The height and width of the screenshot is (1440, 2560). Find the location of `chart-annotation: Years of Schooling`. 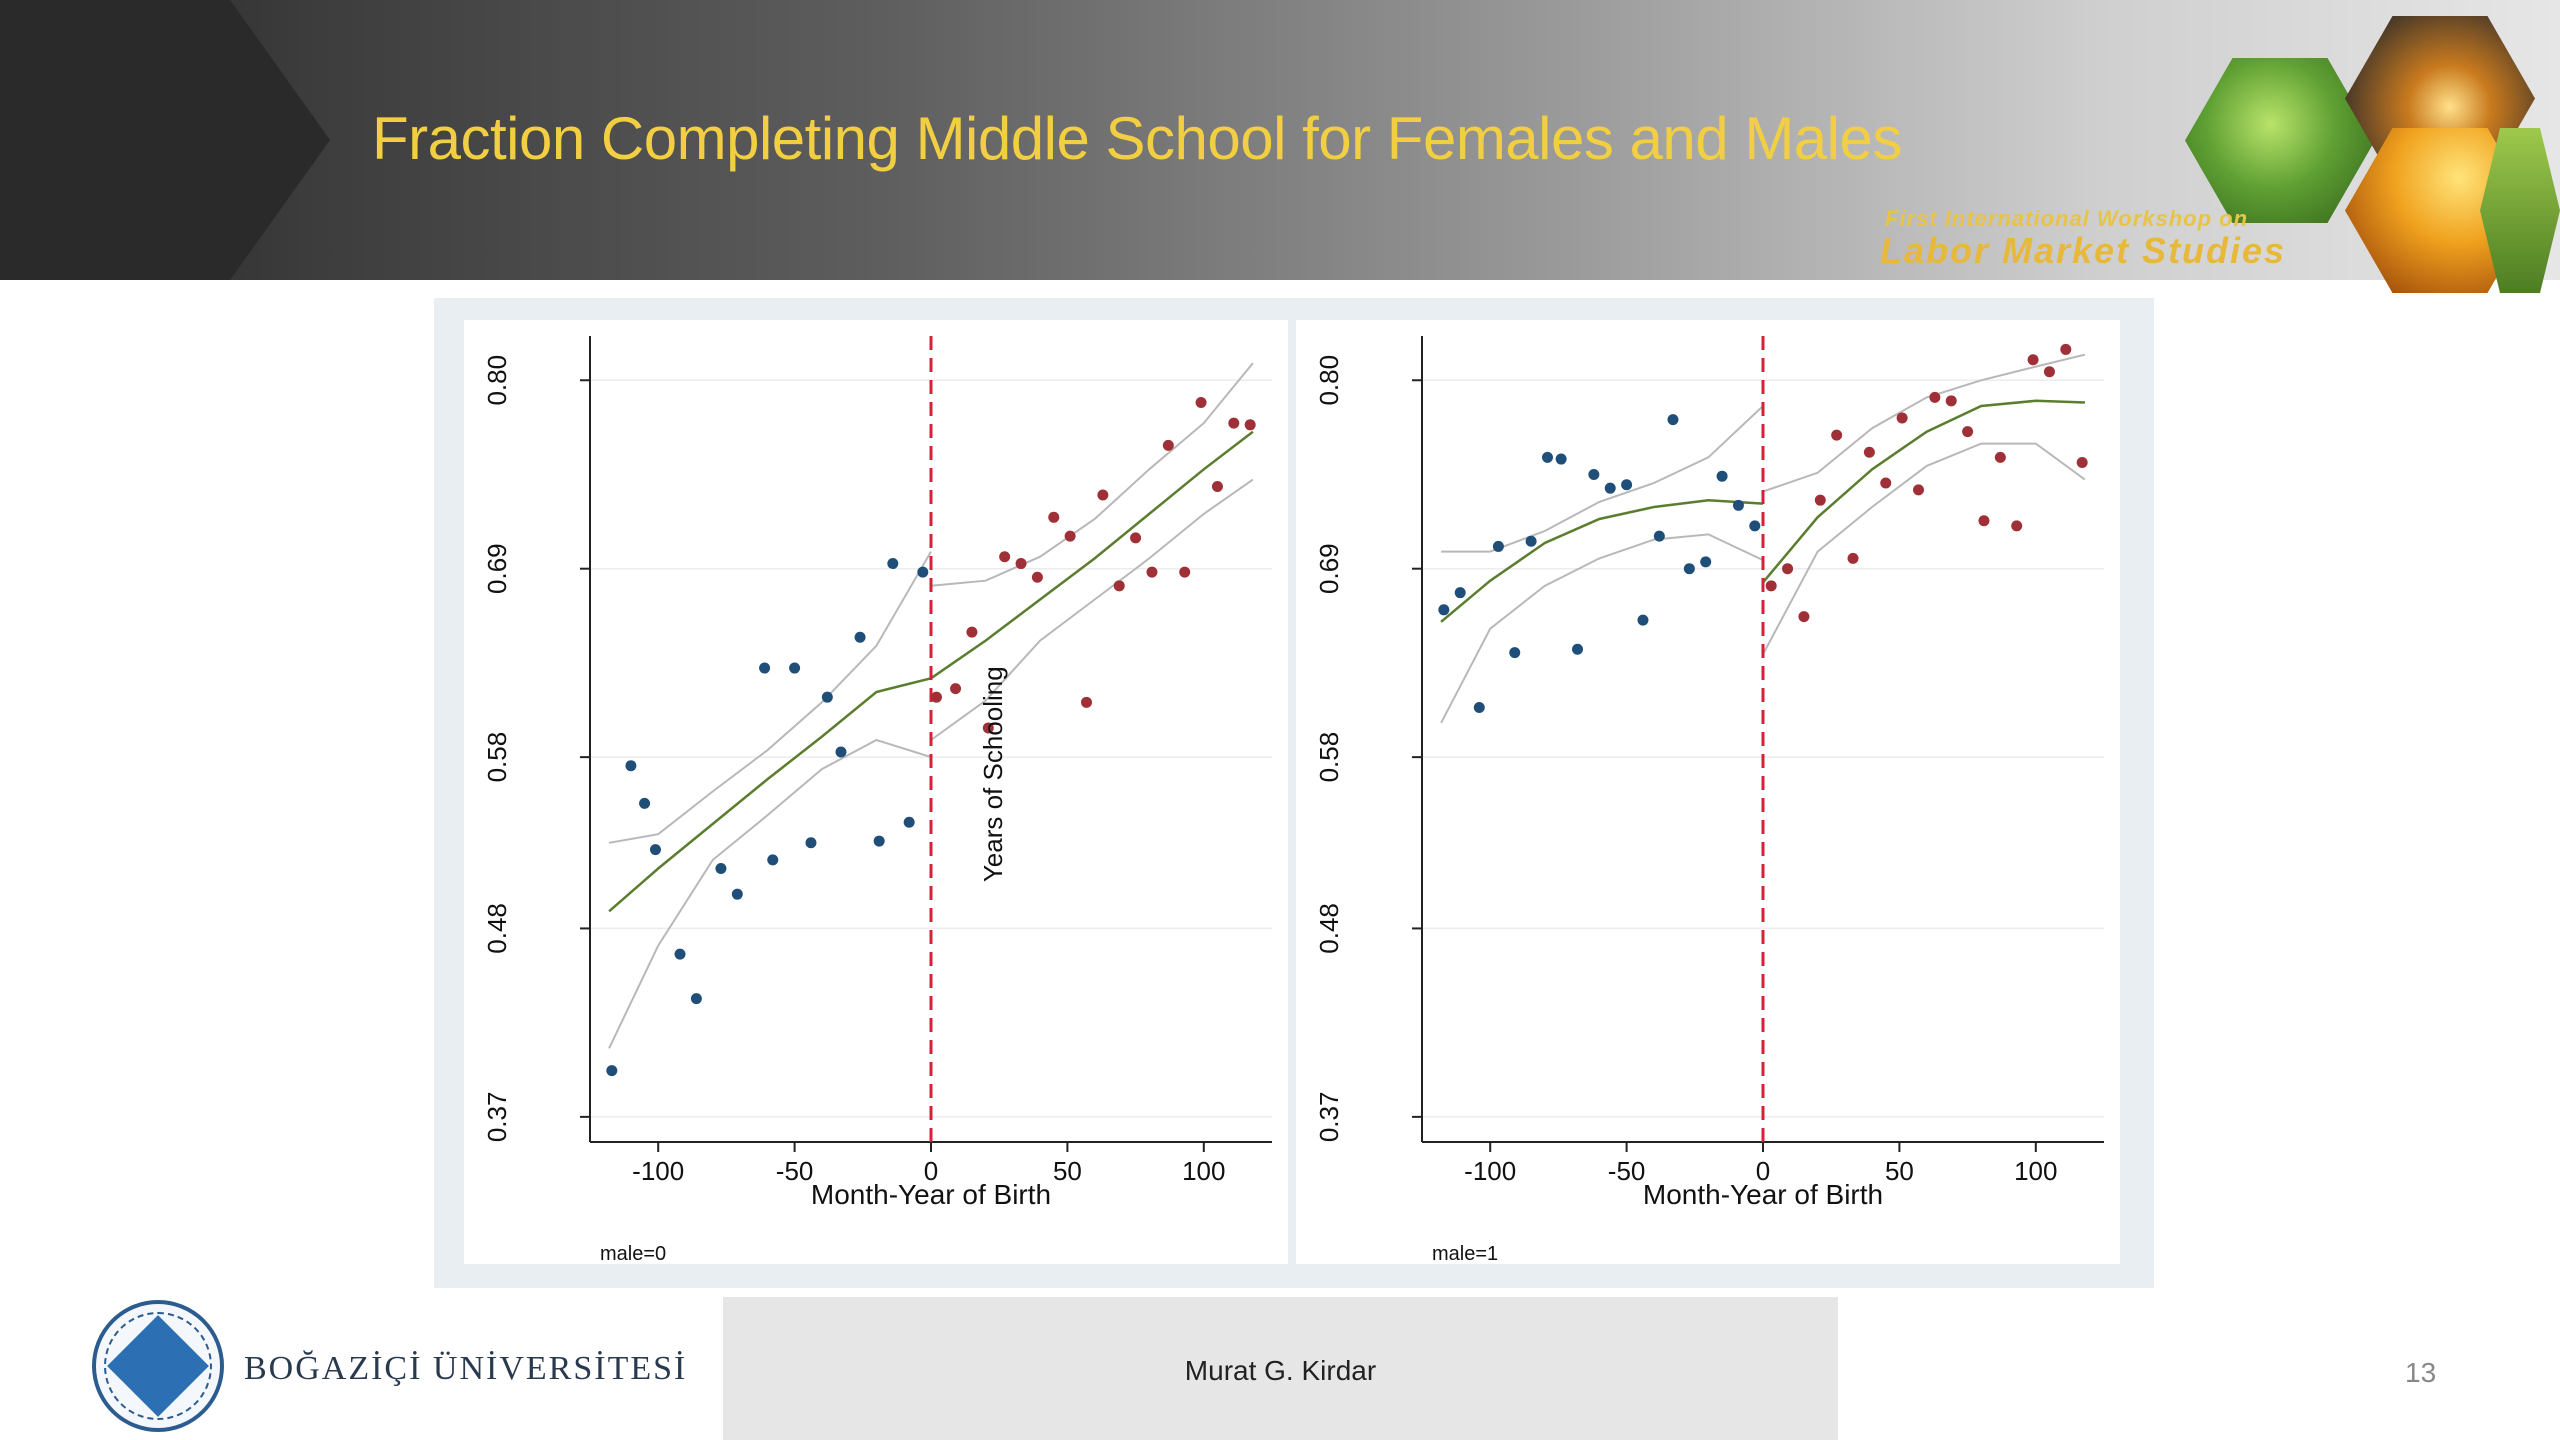

chart-annotation: Years of Schooling is located at coordinates (993, 774).